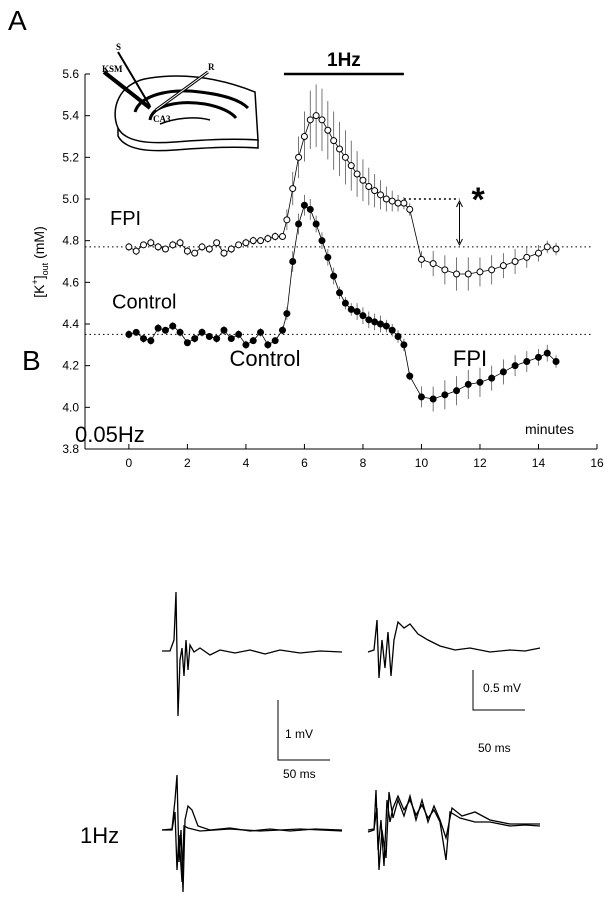  Describe the element at coordinates (70, 366) in the screenshot. I see `y-tick-label: 4.2` at that location.